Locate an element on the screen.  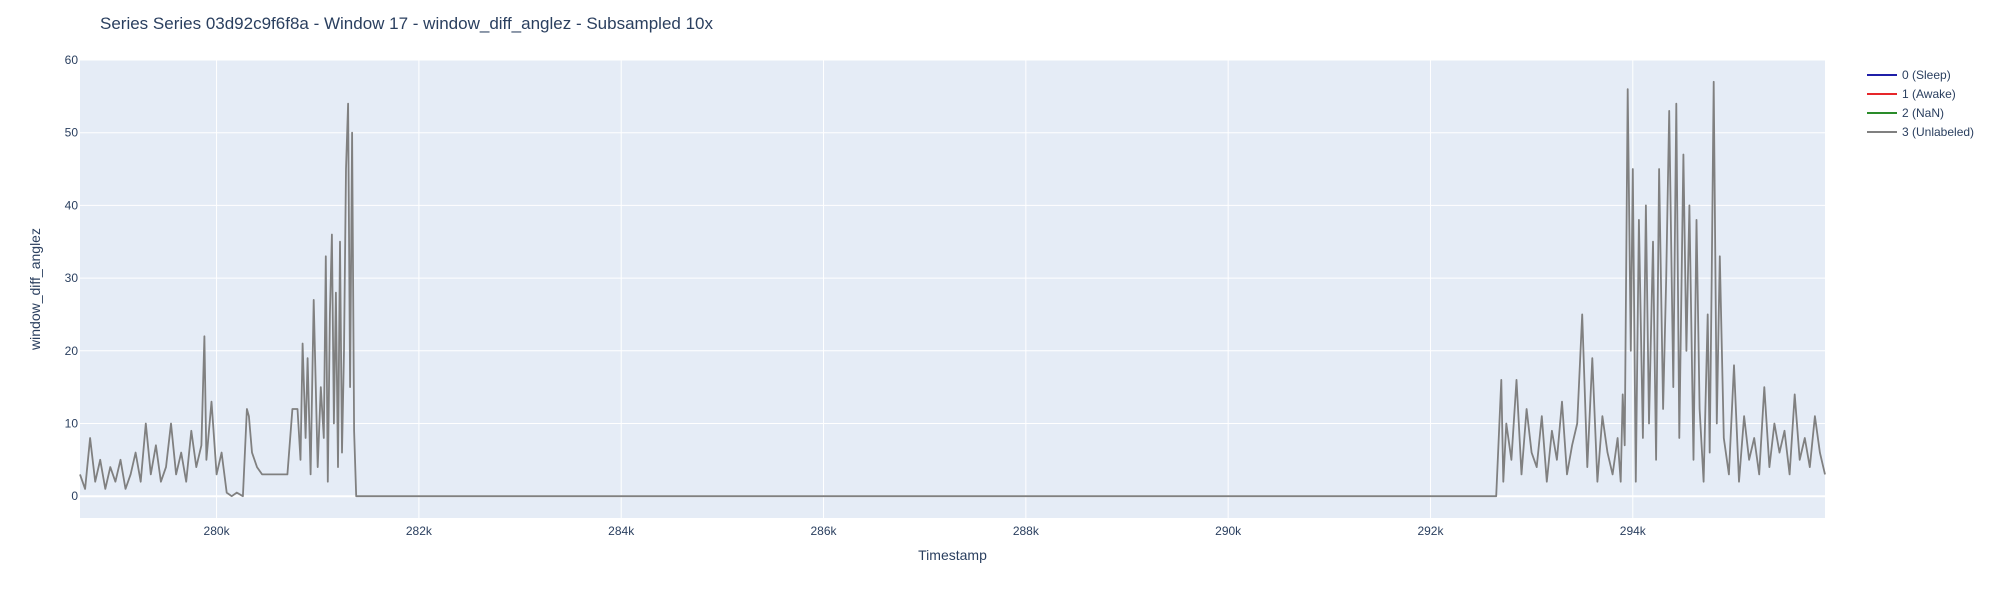
x-axis-title: Timestamp is located at coordinates (952, 555).